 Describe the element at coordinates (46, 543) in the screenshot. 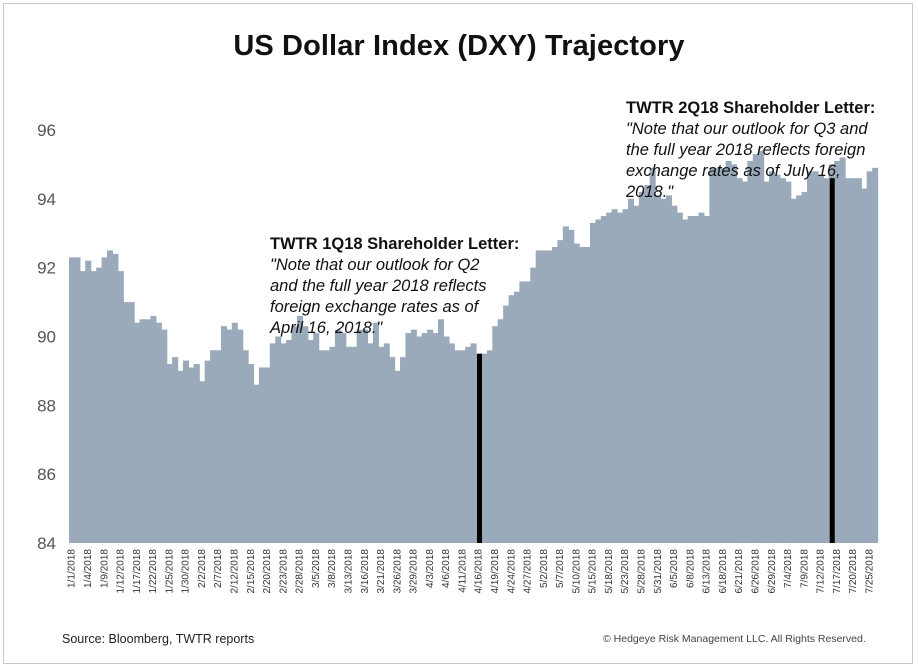

I see `y-tick-label: 84` at that location.